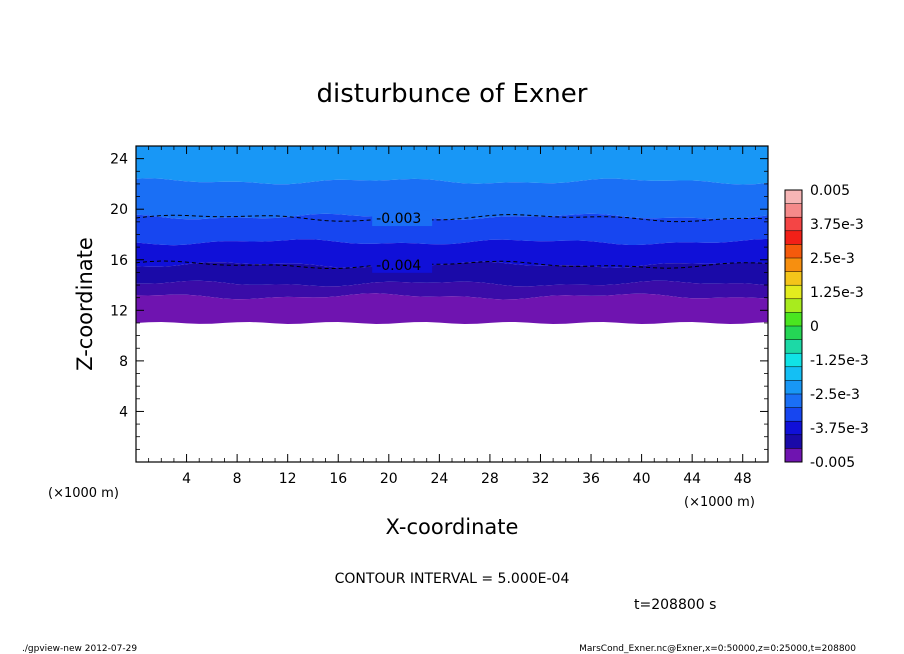  Describe the element at coordinates (402, 242) in the screenshot. I see `contour-labels: -0.003 -0.004` at that location.